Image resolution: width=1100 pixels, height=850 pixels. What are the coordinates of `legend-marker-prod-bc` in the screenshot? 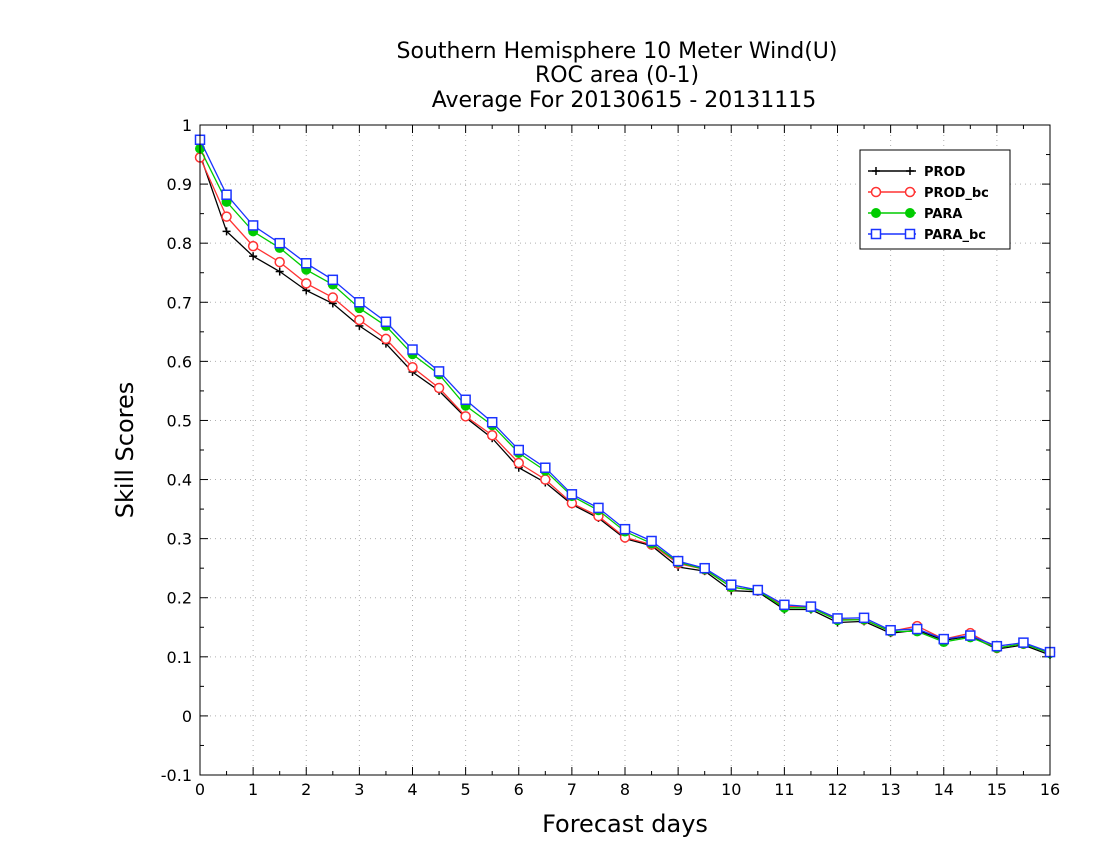 It's located at (910, 192).